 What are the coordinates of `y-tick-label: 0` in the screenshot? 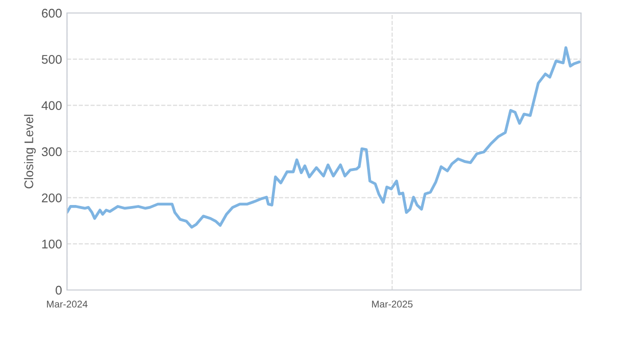 It's located at (59, 290).